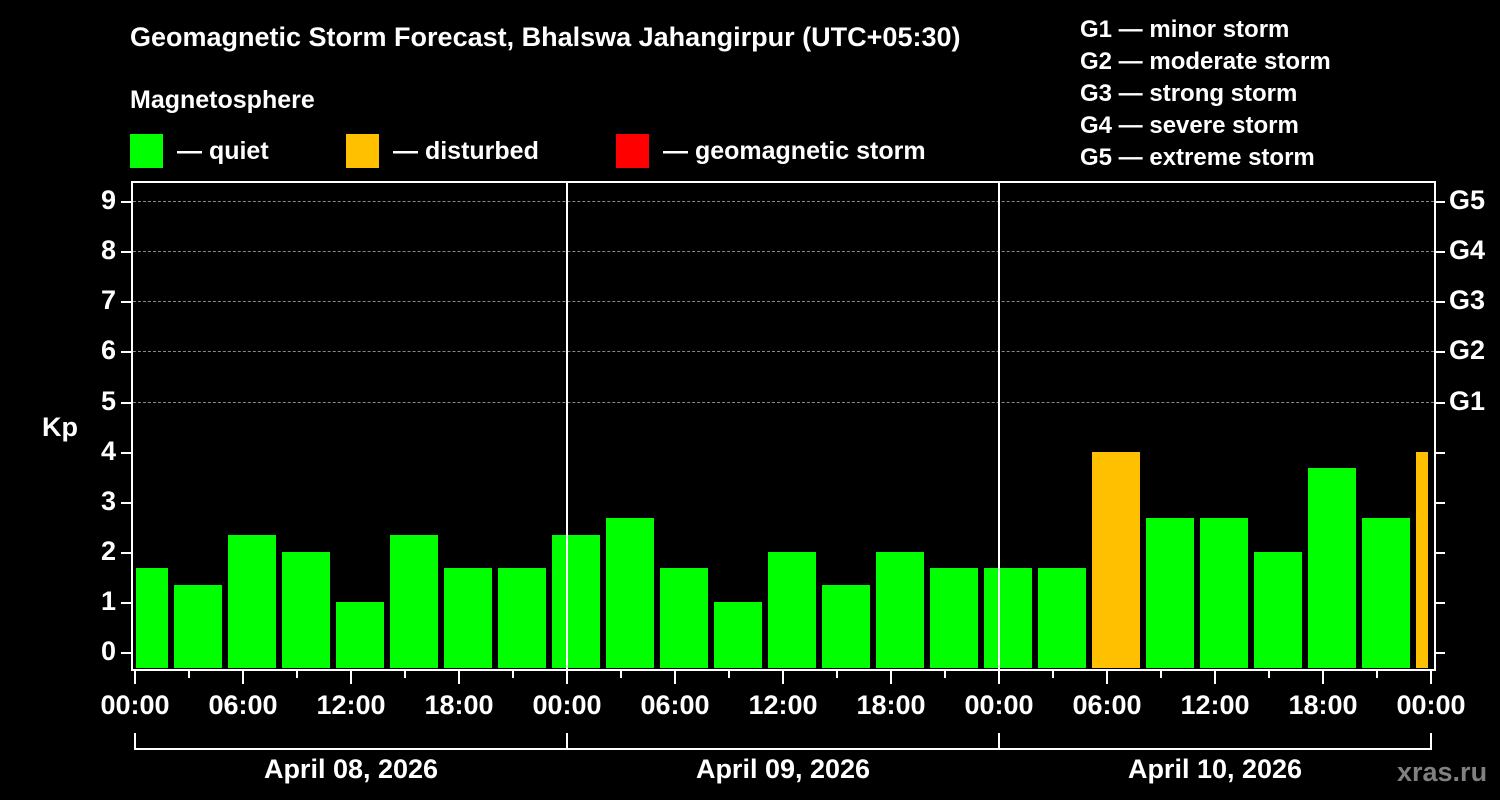 Image resolution: width=1500 pixels, height=800 pixels. Describe the element at coordinates (783, 769) in the screenshot. I see `date-label: April 09, 2026` at that location.